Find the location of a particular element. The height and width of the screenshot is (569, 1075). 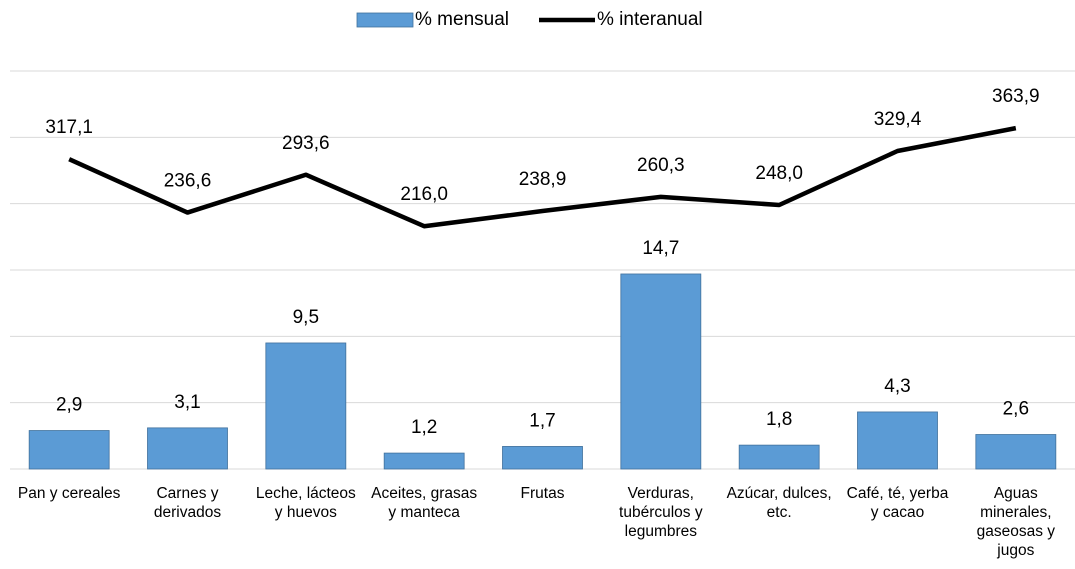

legend-label: % mensual is located at coordinates (462, 19).